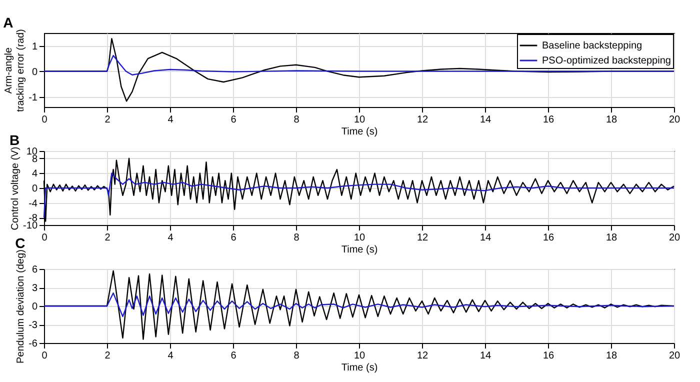 The height and width of the screenshot is (382, 700). I want to click on legend-label: Baseline backstepping, so click(592, 46).